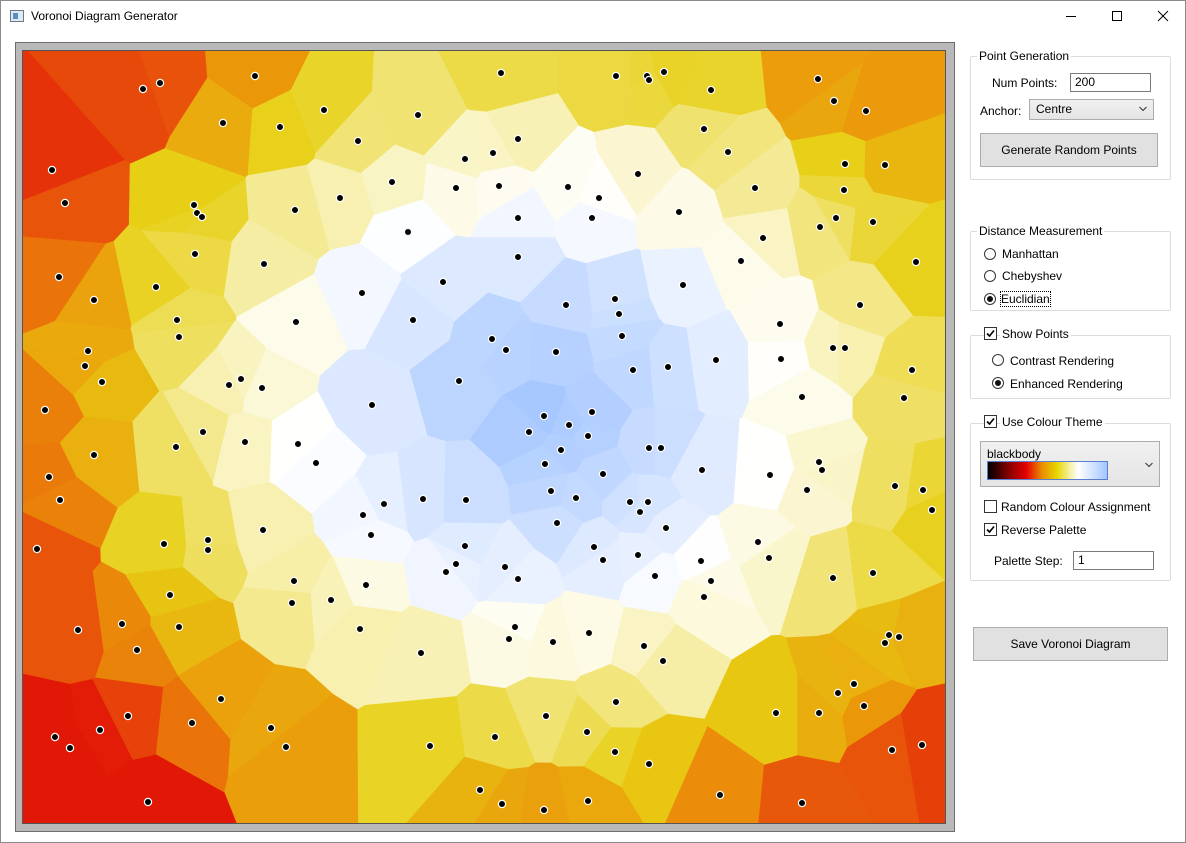 This screenshot has width=1186, height=843. What do you see at coordinates (998, 383) in the screenshot?
I see `enhanced-rendering-radio` at bounding box center [998, 383].